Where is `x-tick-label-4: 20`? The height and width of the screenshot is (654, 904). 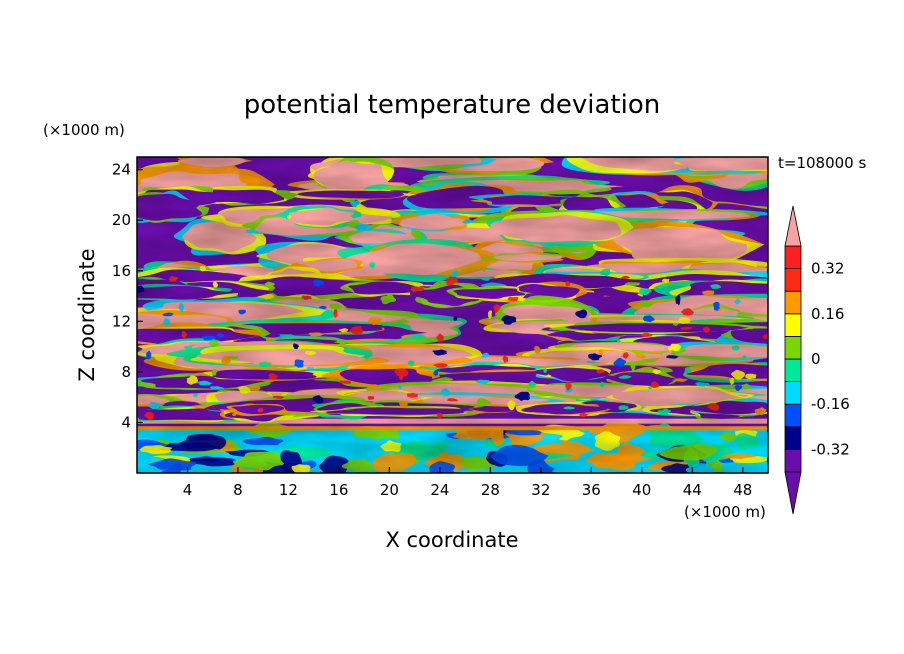 x-tick-label-4: 20 is located at coordinates (389, 490).